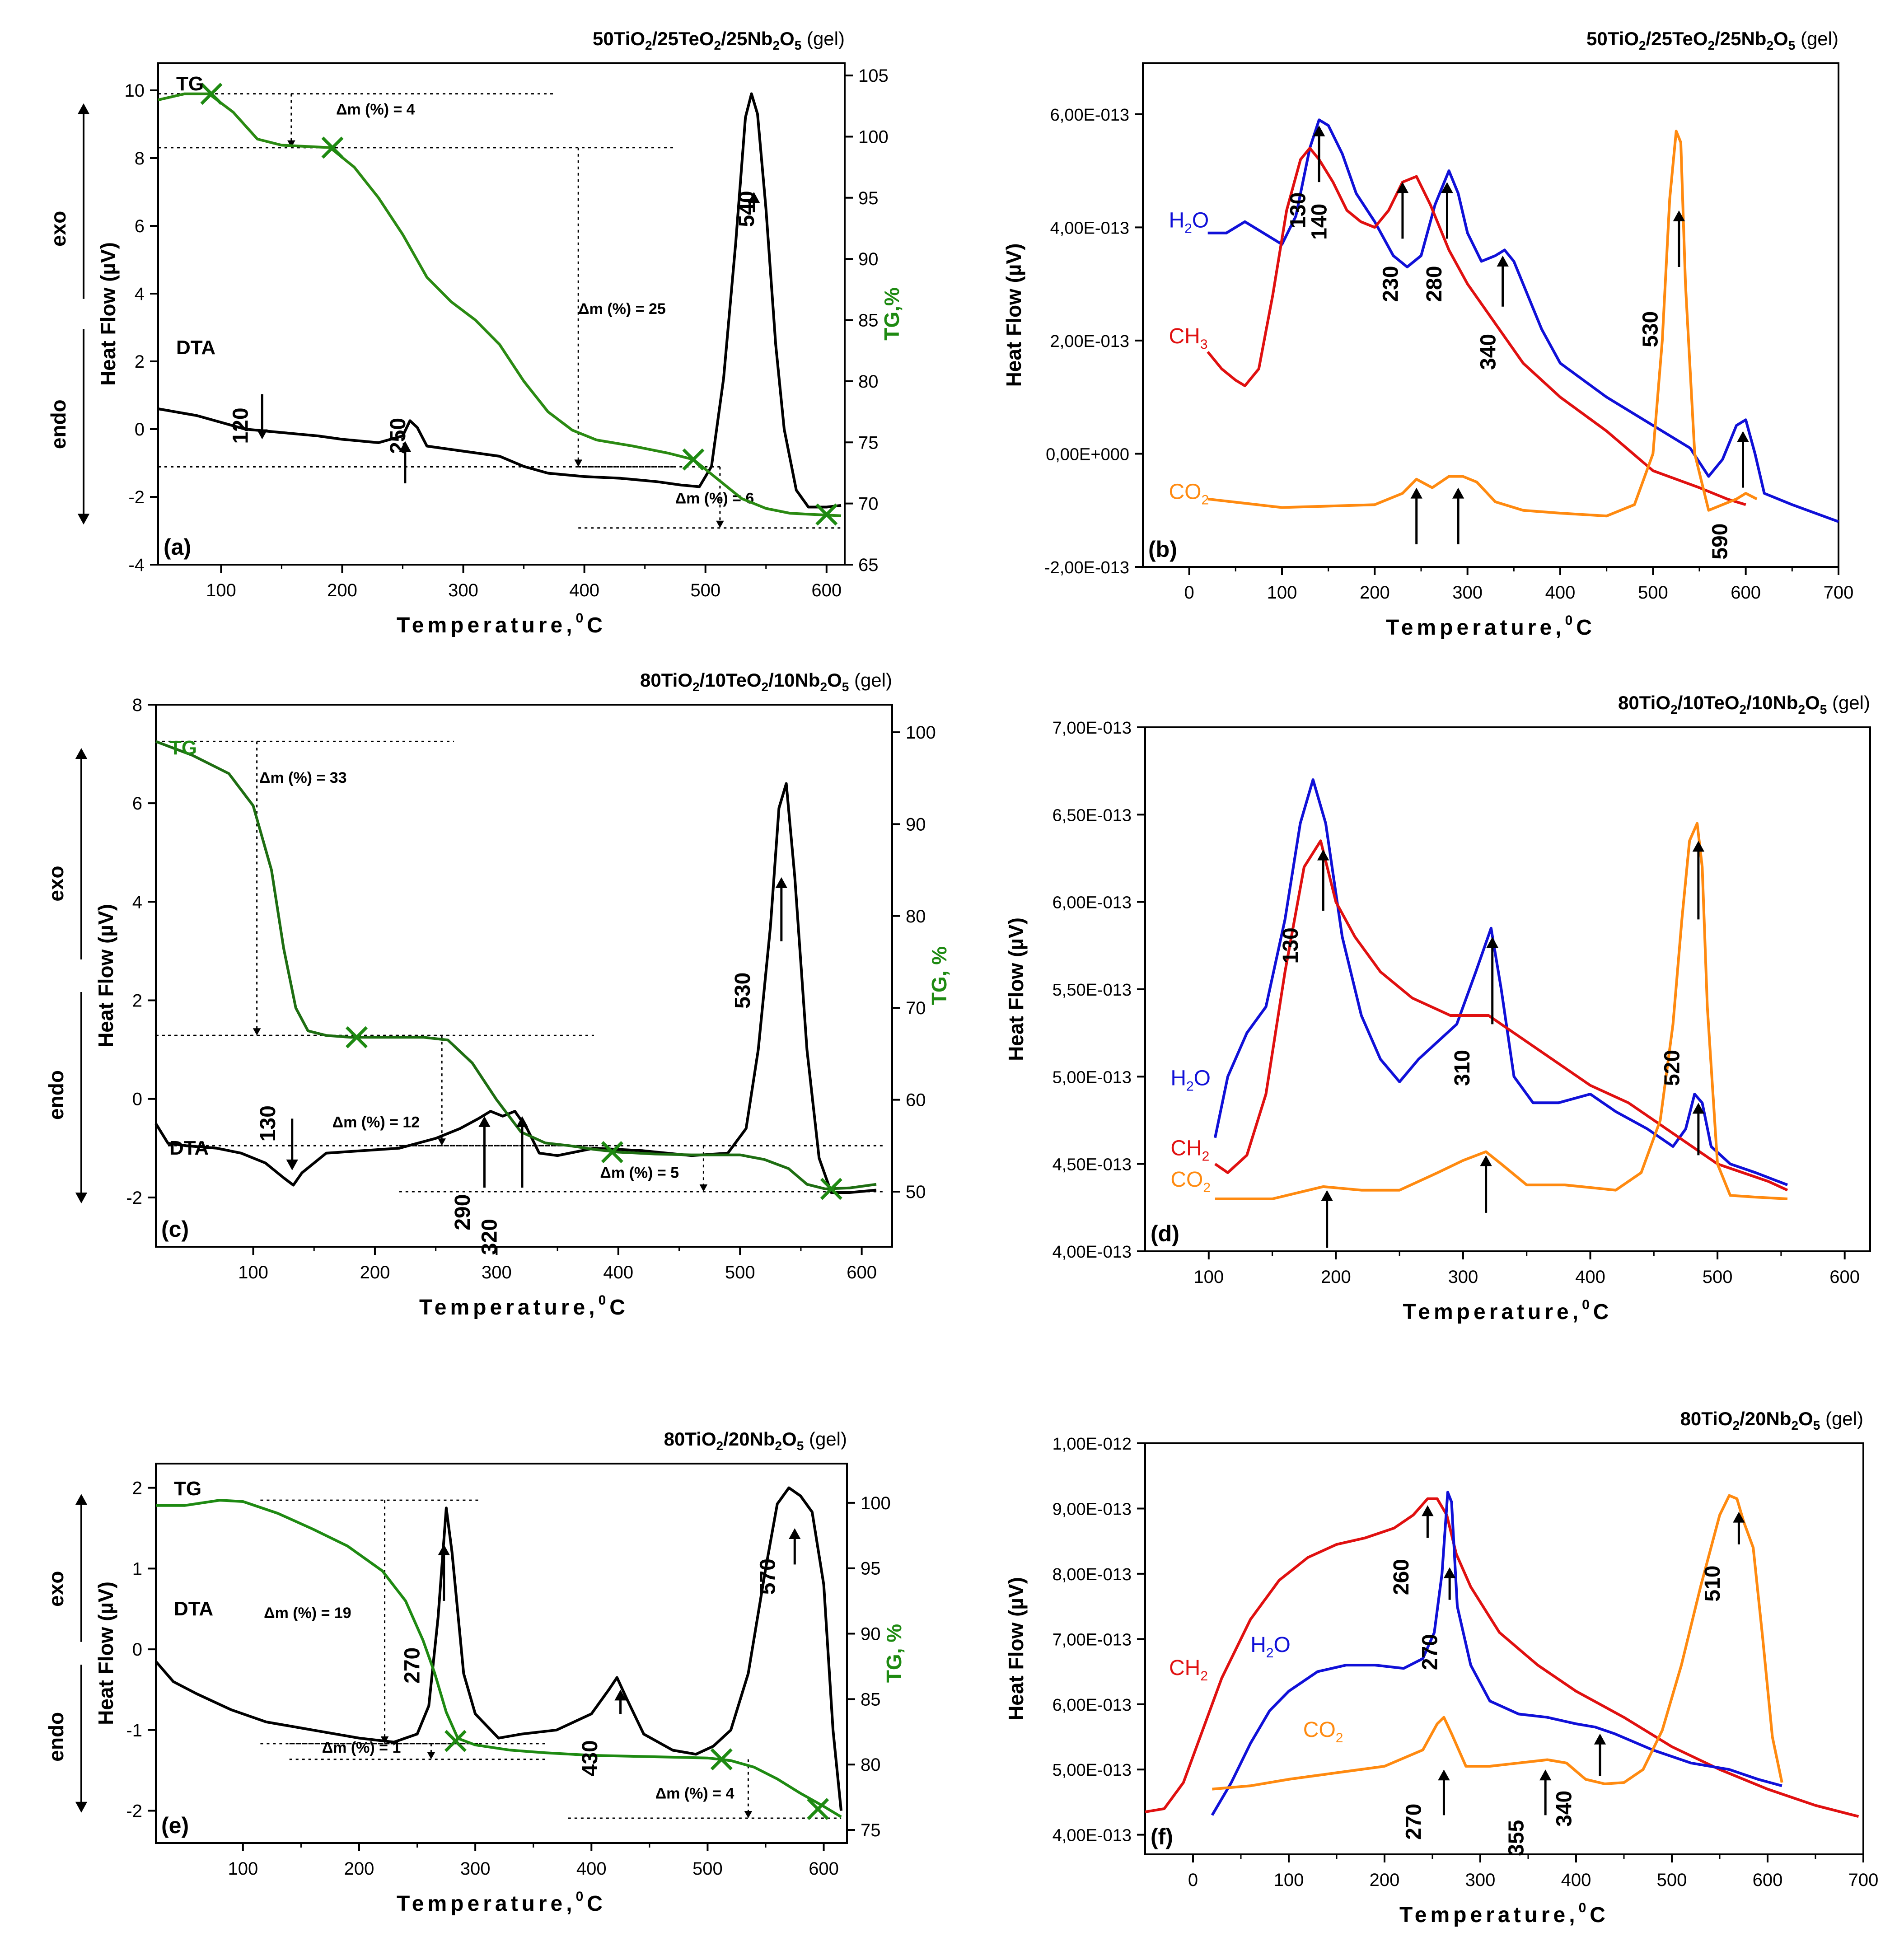 The width and height of the screenshot is (1904, 1937). I want to click on y-tick-label: 6, so click(140, 226).